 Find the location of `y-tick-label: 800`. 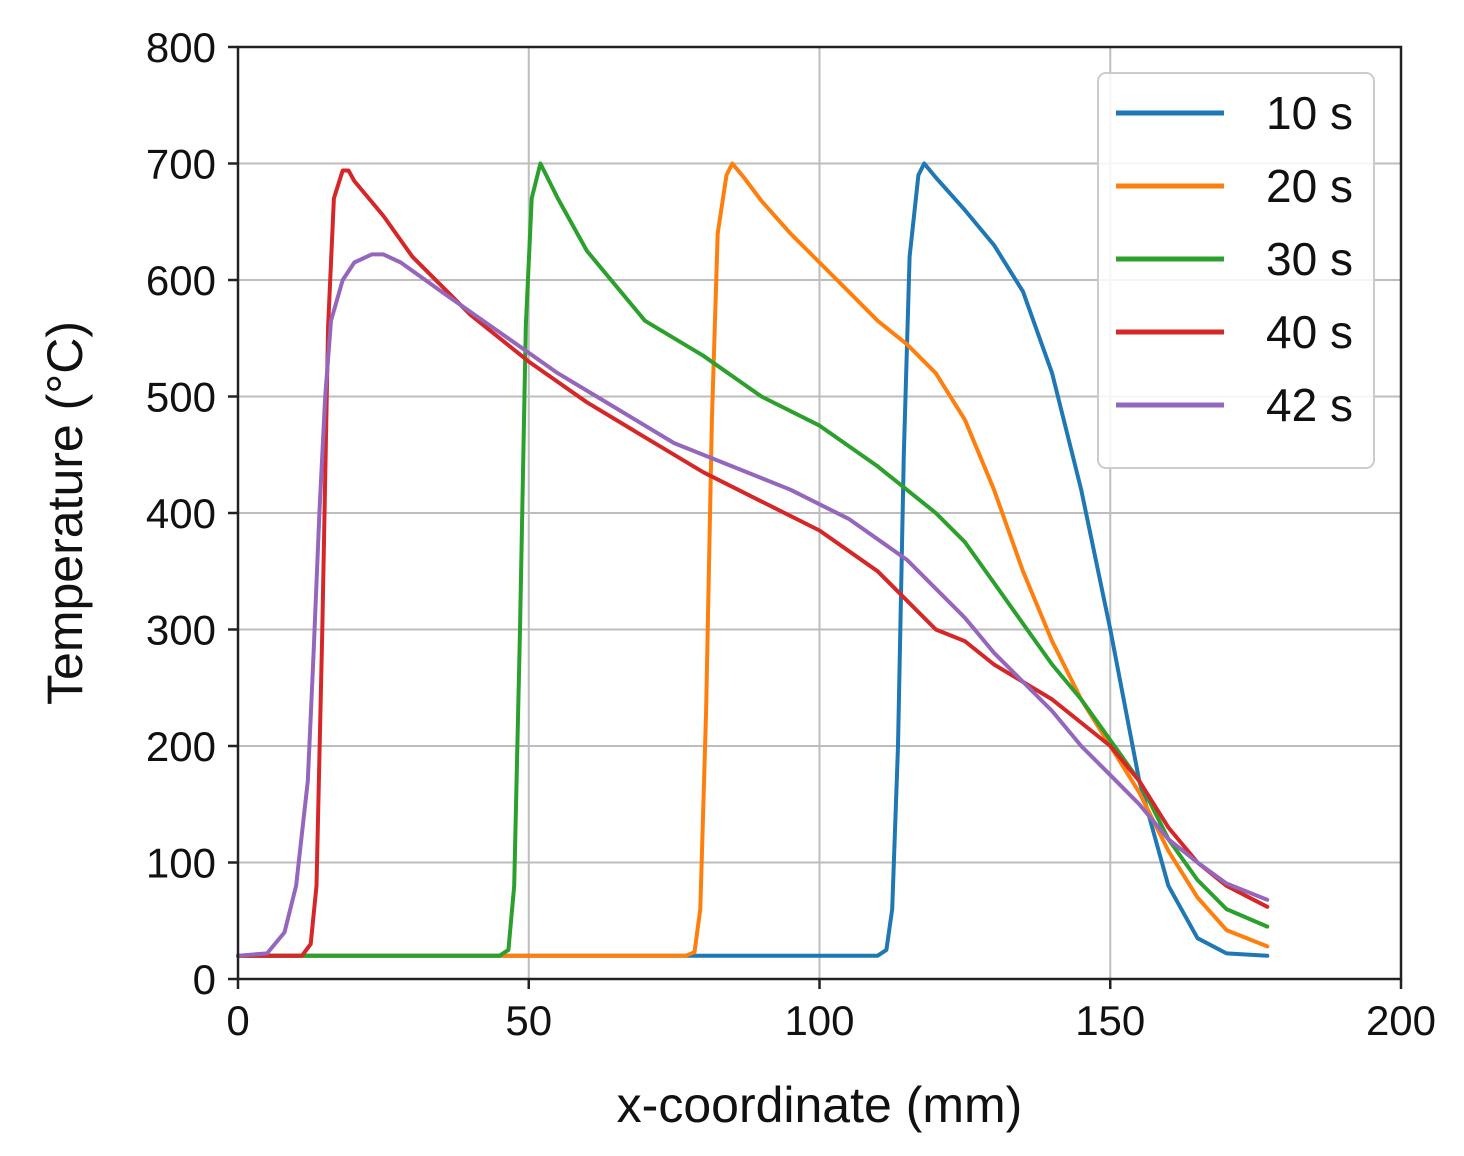

y-tick-label: 800 is located at coordinates (181, 47).